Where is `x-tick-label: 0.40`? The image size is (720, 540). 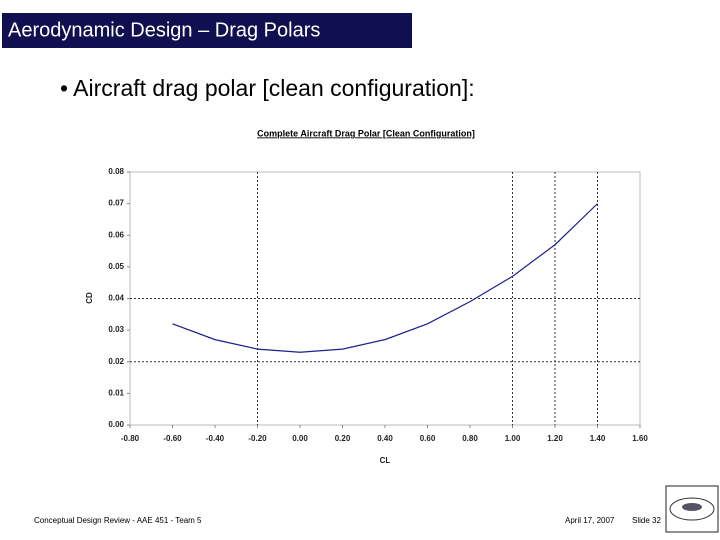 x-tick-label: 0.40 is located at coordinates (385, 438).